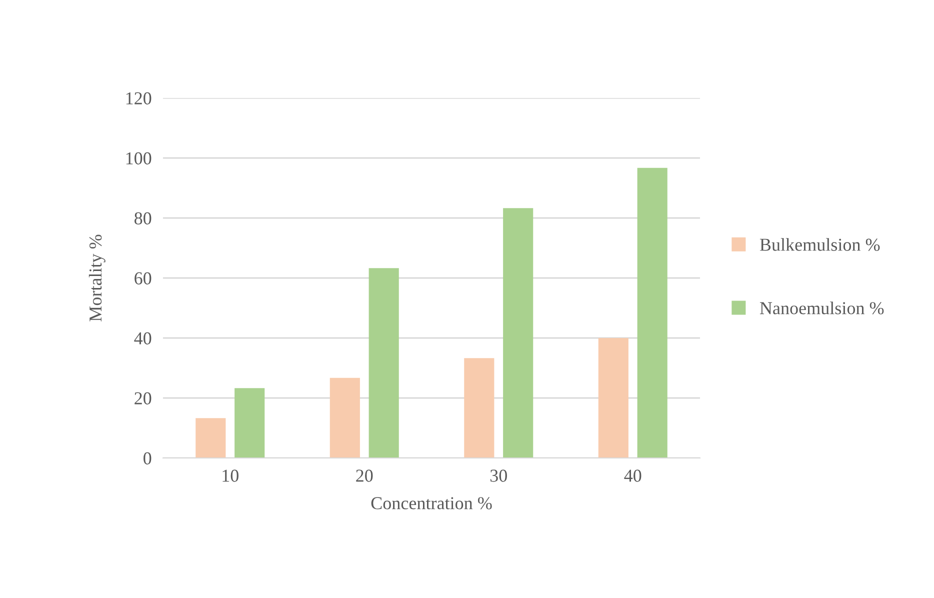 The image size is (934, 598). I want to click on y-tick-label: 120, so click(139, 98).